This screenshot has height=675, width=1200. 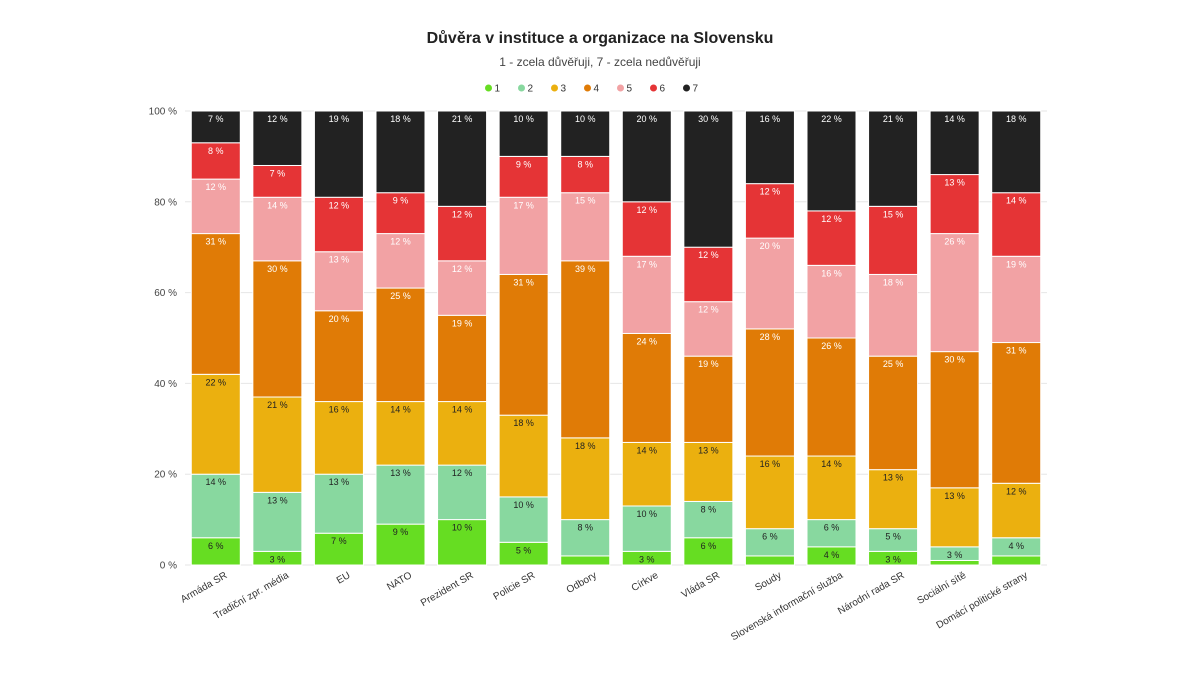 I want to click on data-label: 9 %, so click(x=524, y=164).